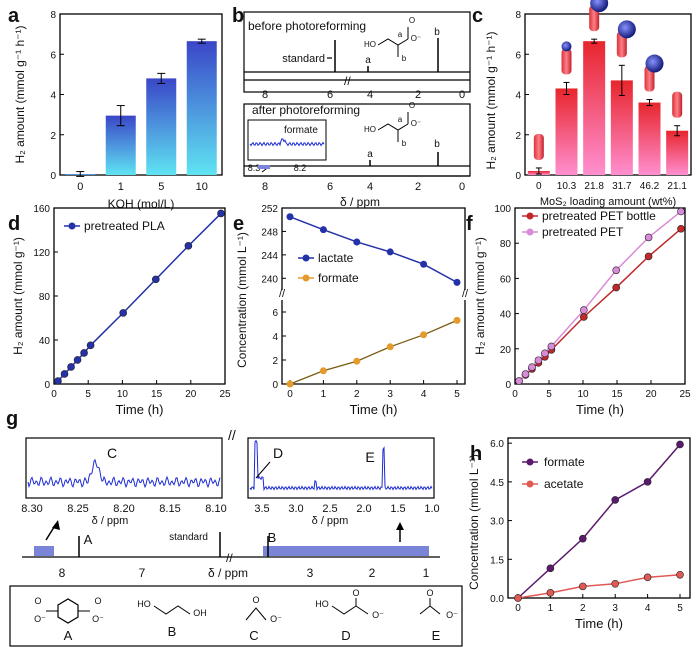 The image size is (697, 652). What do you see at coordinates (322, 604) in the screenshot?
I see `struct-D-HO: HO` at bounding box center [322, 604].